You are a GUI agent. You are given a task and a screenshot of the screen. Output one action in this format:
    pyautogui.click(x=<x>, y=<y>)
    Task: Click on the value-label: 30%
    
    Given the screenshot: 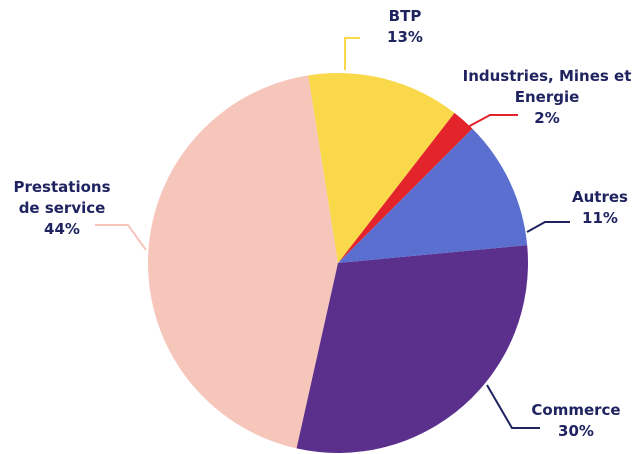 What is the action you would take?
    pyautogui.click(x=576, y=431)
    